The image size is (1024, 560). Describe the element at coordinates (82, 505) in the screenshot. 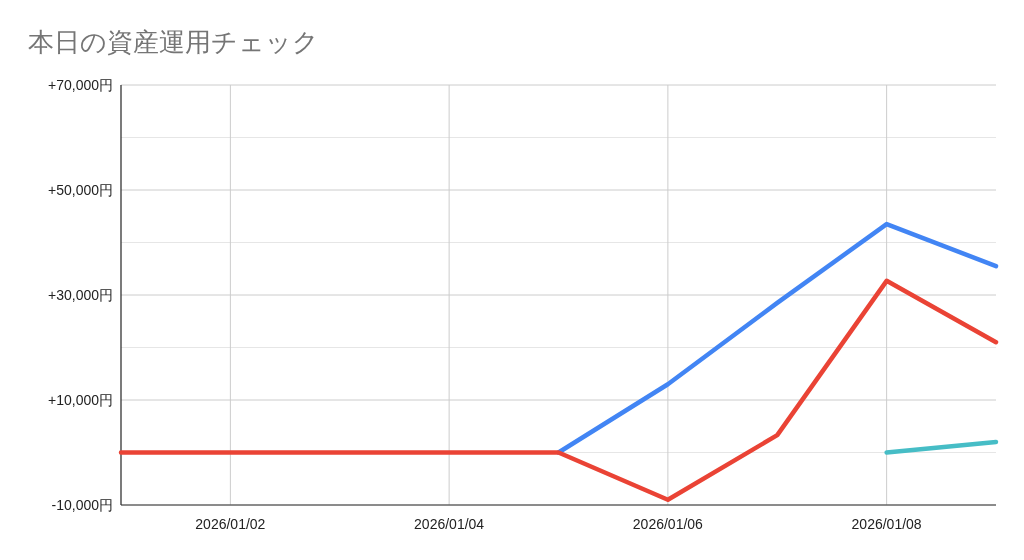

I see `y-tick-label: -10,000円` at that location.